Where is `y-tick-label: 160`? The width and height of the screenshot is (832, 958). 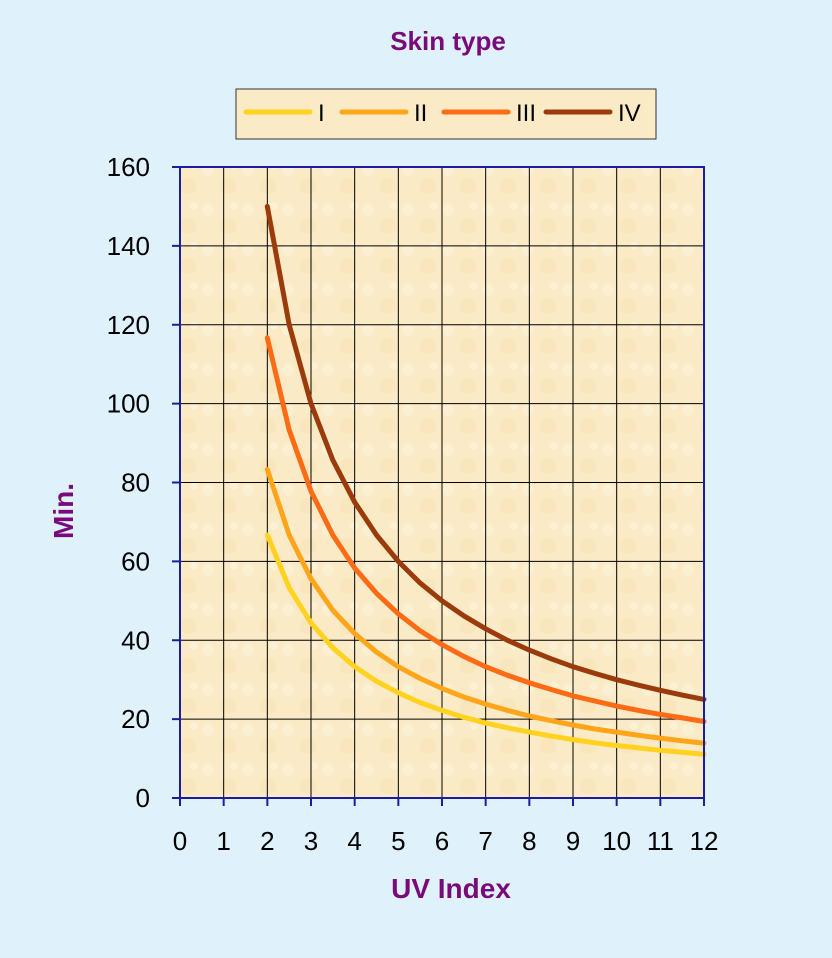 y-tick-label: 160 is located at coordinates (128, 167).